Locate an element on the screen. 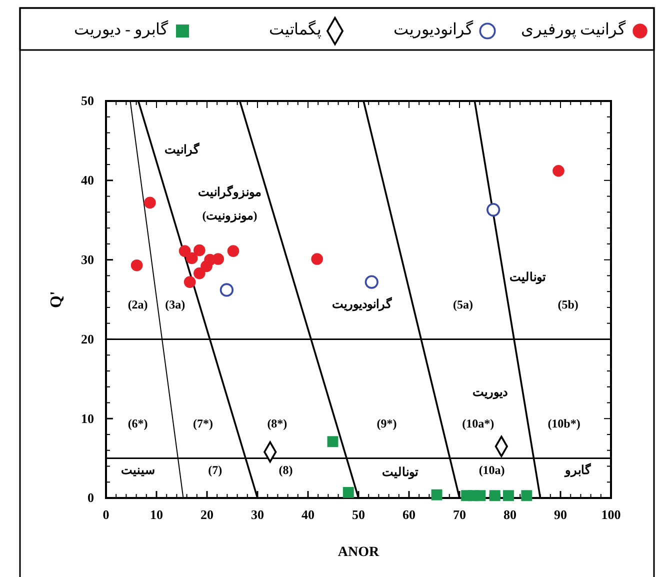 This screenshot has height=577, width=662. x-tick-label: 80 is located at coordinates (510, 514).